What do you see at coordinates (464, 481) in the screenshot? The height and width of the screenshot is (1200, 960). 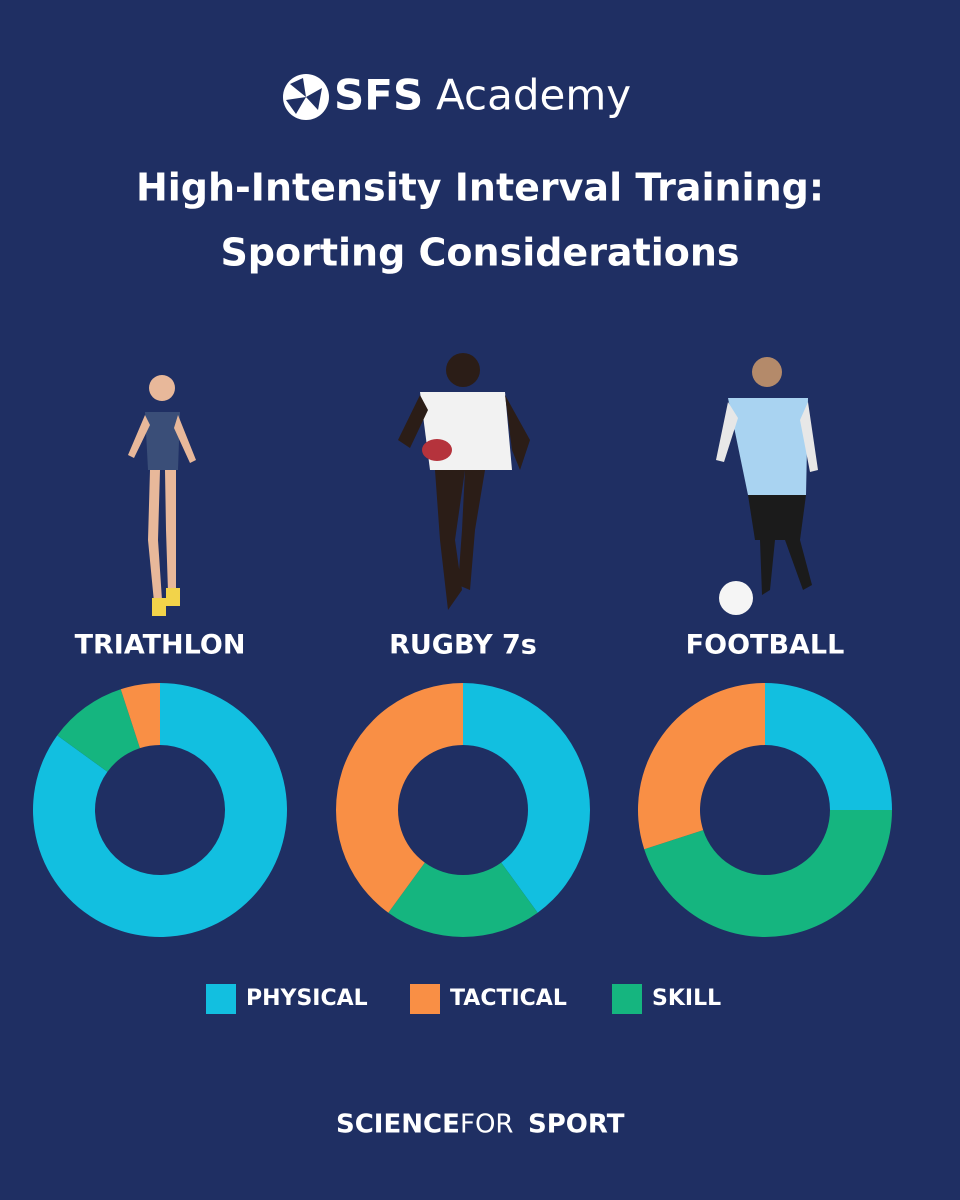 I see `rugby-player-figure` at bounding box center [464, 481].